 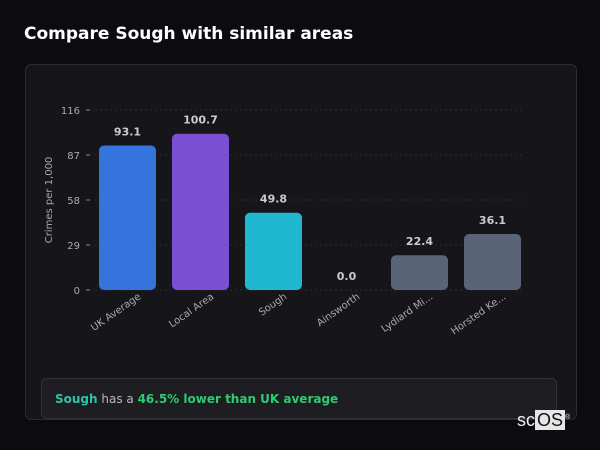 I want to click on summary-comparison: 46.5% lower than UK average, so click(x=238, y=399).